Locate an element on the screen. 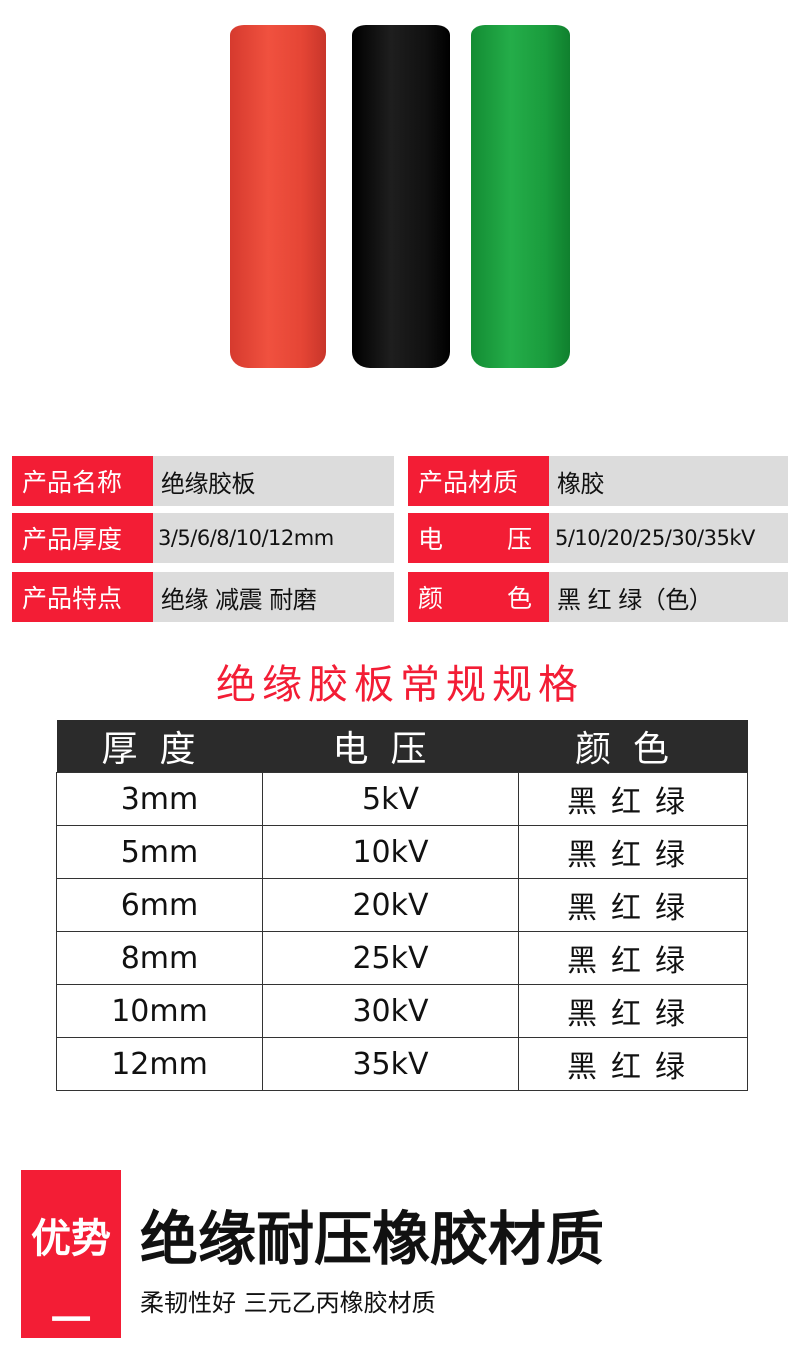 The height and width of the screenshot is (1346, 800). table-row: 10mm 30kV 黑红绿 is located at coordinates (402, 1011).